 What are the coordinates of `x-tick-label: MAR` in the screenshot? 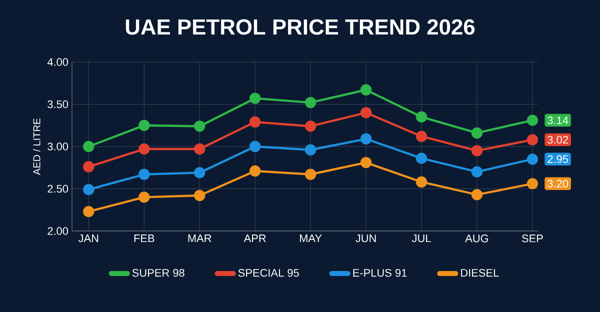 It's located at (200, 238).